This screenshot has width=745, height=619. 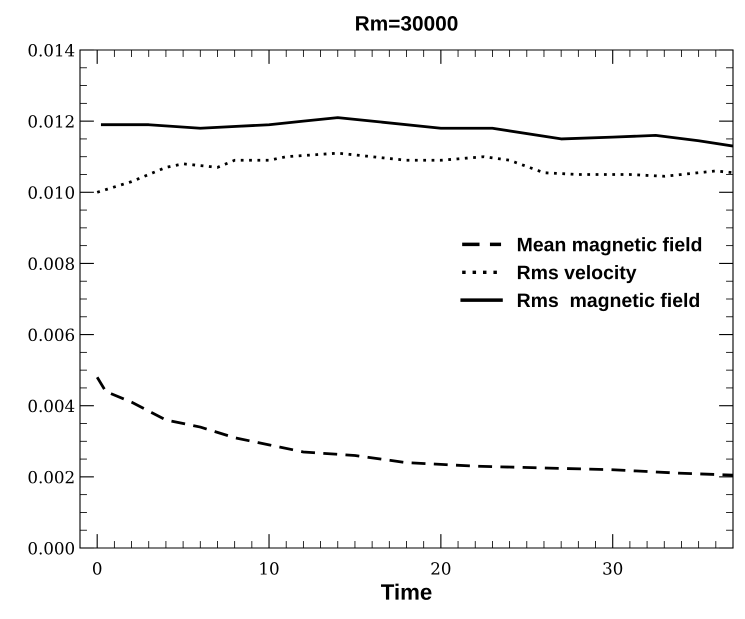 I want to click on y-tick-label: 0.010, so click(x=51, y=192).